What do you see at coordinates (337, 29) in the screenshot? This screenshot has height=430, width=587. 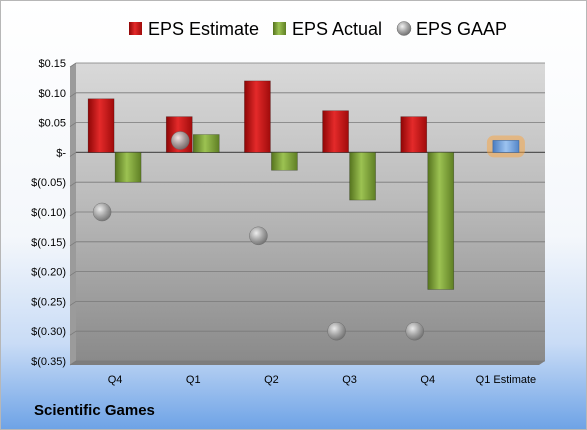 I see `legend-label: EPS Actual` at bounding box center [337, 29].